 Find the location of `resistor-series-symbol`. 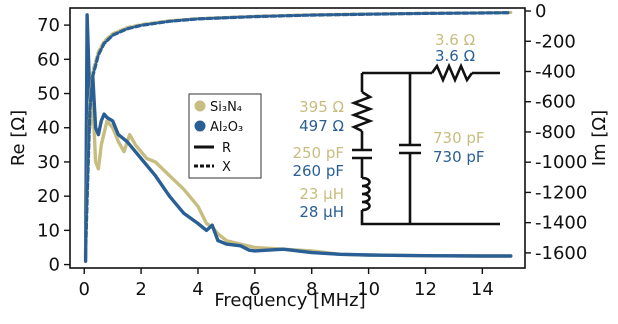

resistor-series-symbol is located at coordinates (452, 73).